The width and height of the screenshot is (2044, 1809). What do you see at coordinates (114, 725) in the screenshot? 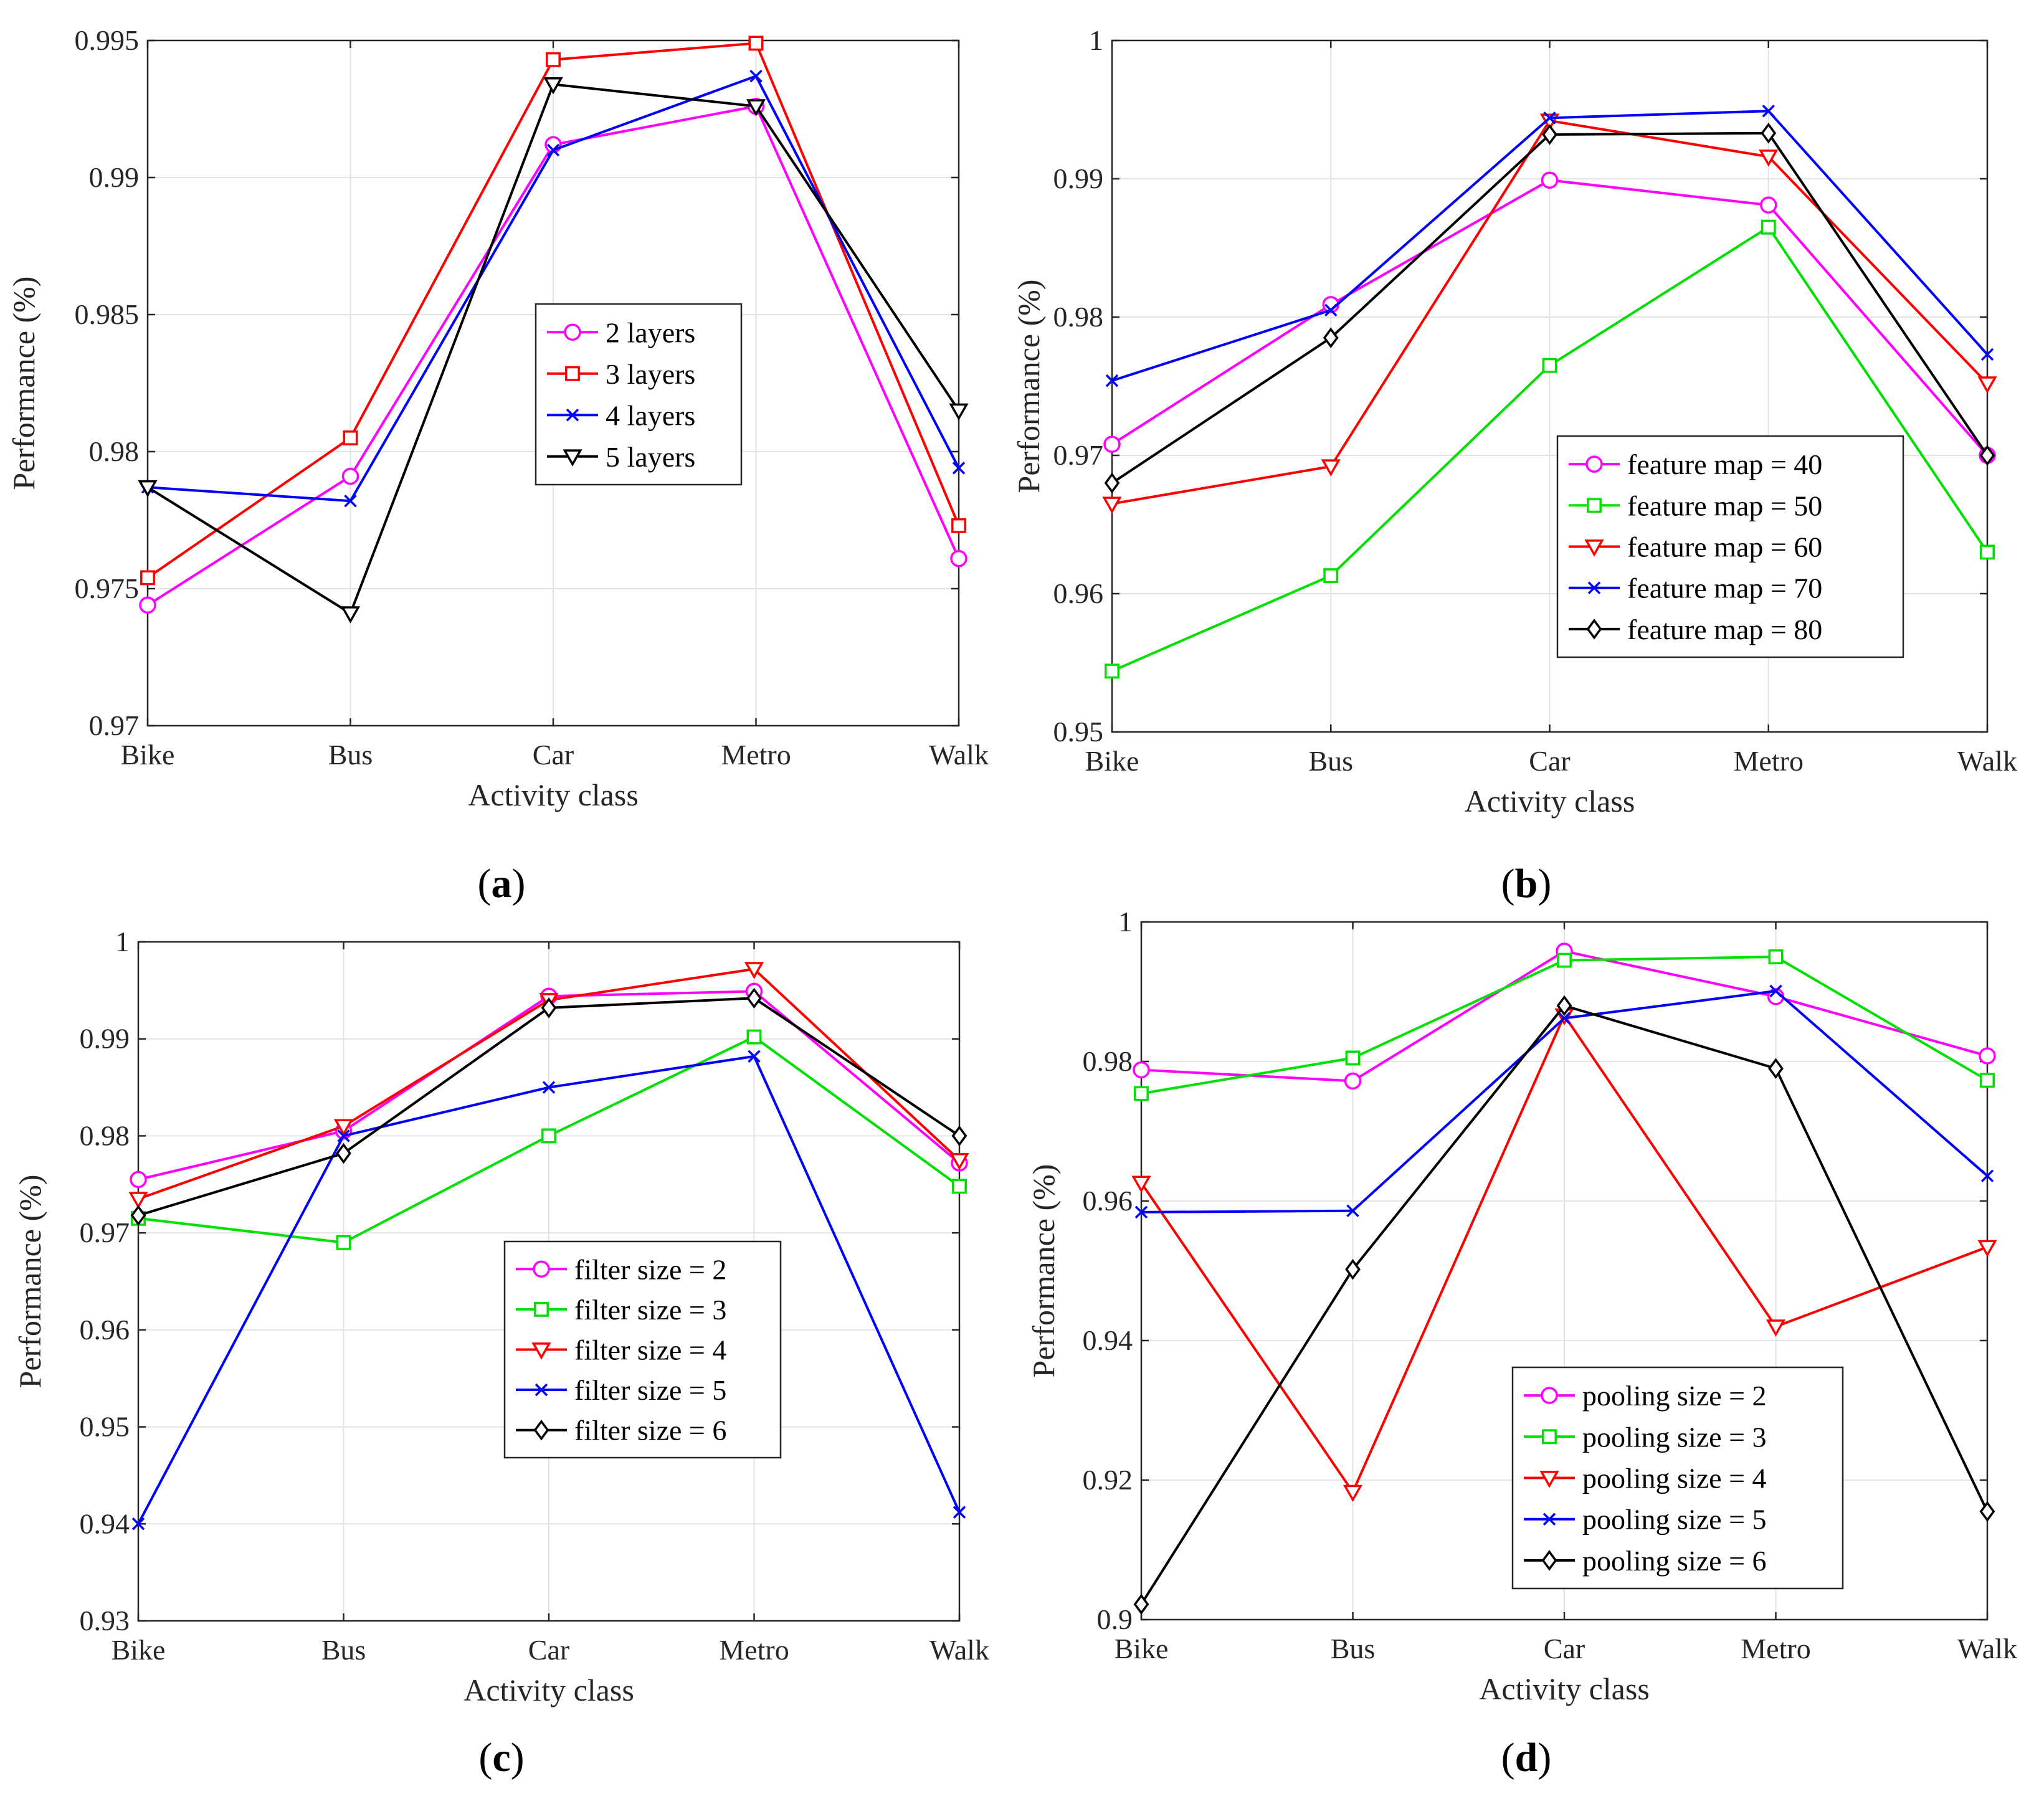
I see `y-tick-label: 0.97` at bounding box center [114, 725].